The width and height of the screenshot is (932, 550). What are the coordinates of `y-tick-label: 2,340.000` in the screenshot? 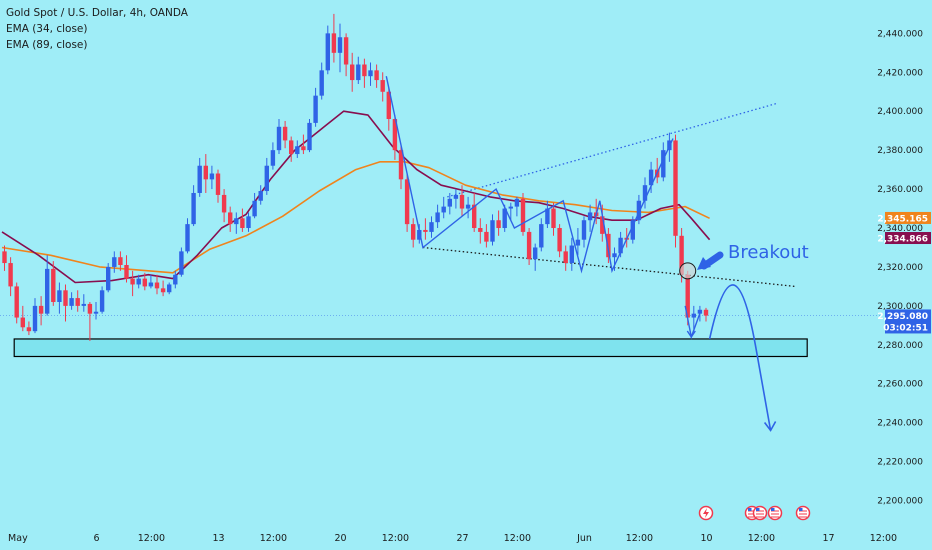 It's located at (900, 229).